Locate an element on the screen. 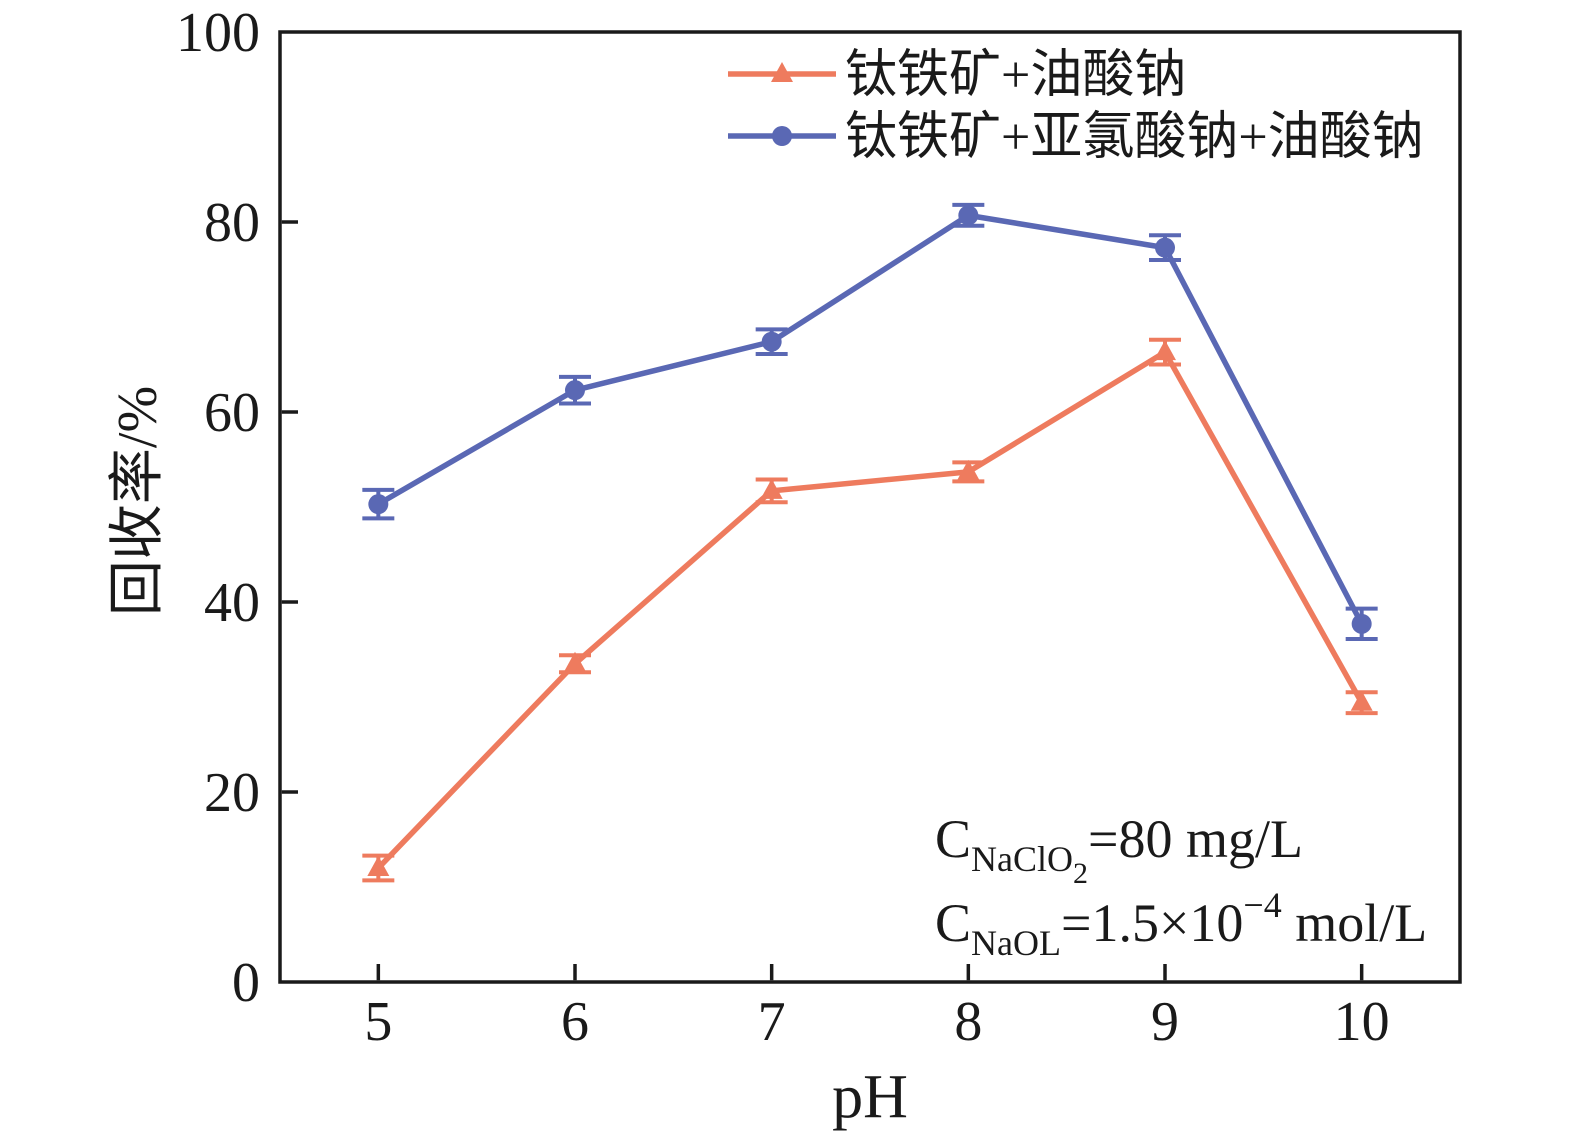  annotation-line: CNaClO2=80 mg/L is located at coordinates (1119, 849).